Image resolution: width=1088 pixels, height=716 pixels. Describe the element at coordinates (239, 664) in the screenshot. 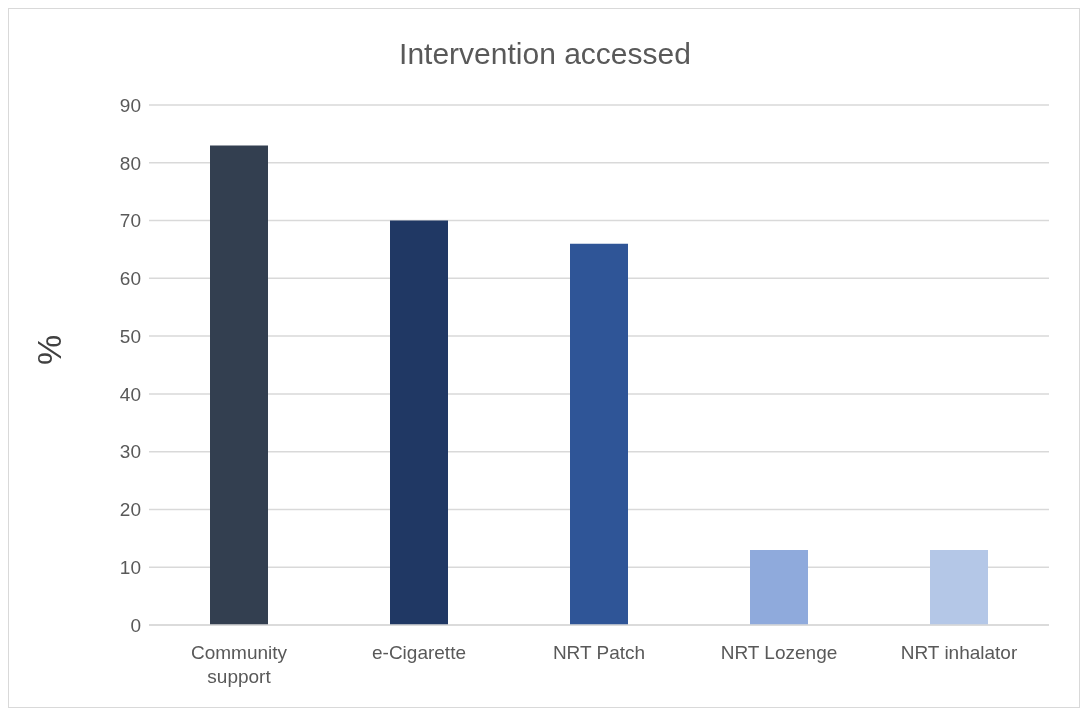

I see `x-tick-label: Community support` at that location.